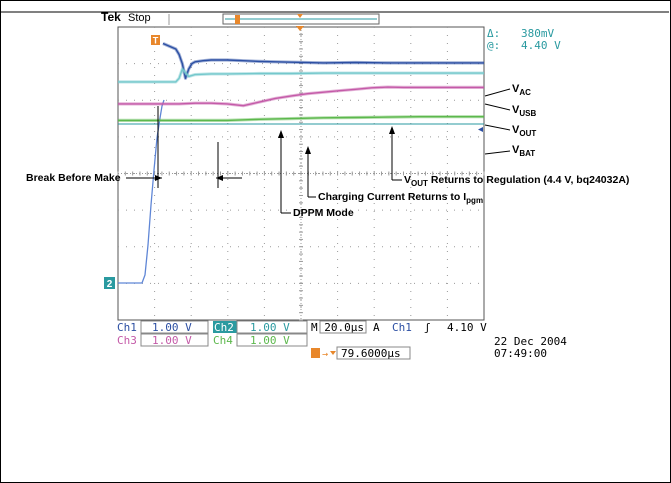  I want to click on capture-date: 22 Dec 2004, so click(530, 341).